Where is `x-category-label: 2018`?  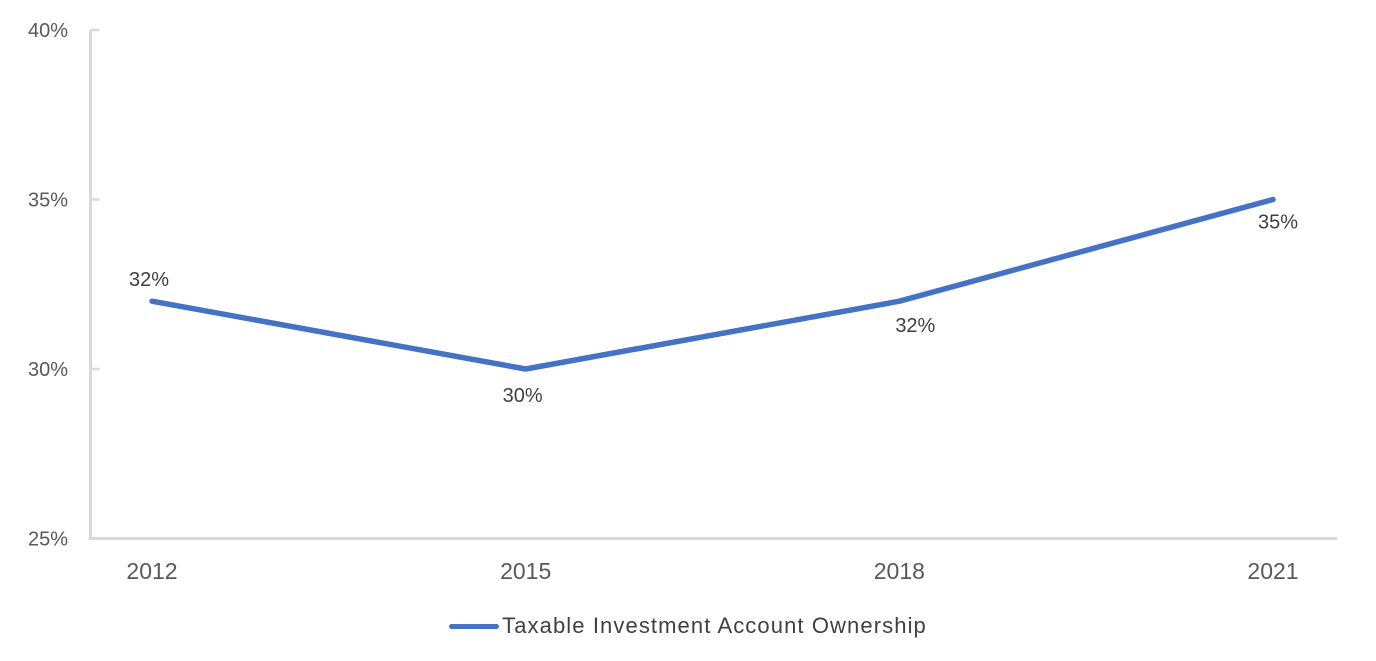
x-category-label: 2018 is located at coordinates (899, 571).